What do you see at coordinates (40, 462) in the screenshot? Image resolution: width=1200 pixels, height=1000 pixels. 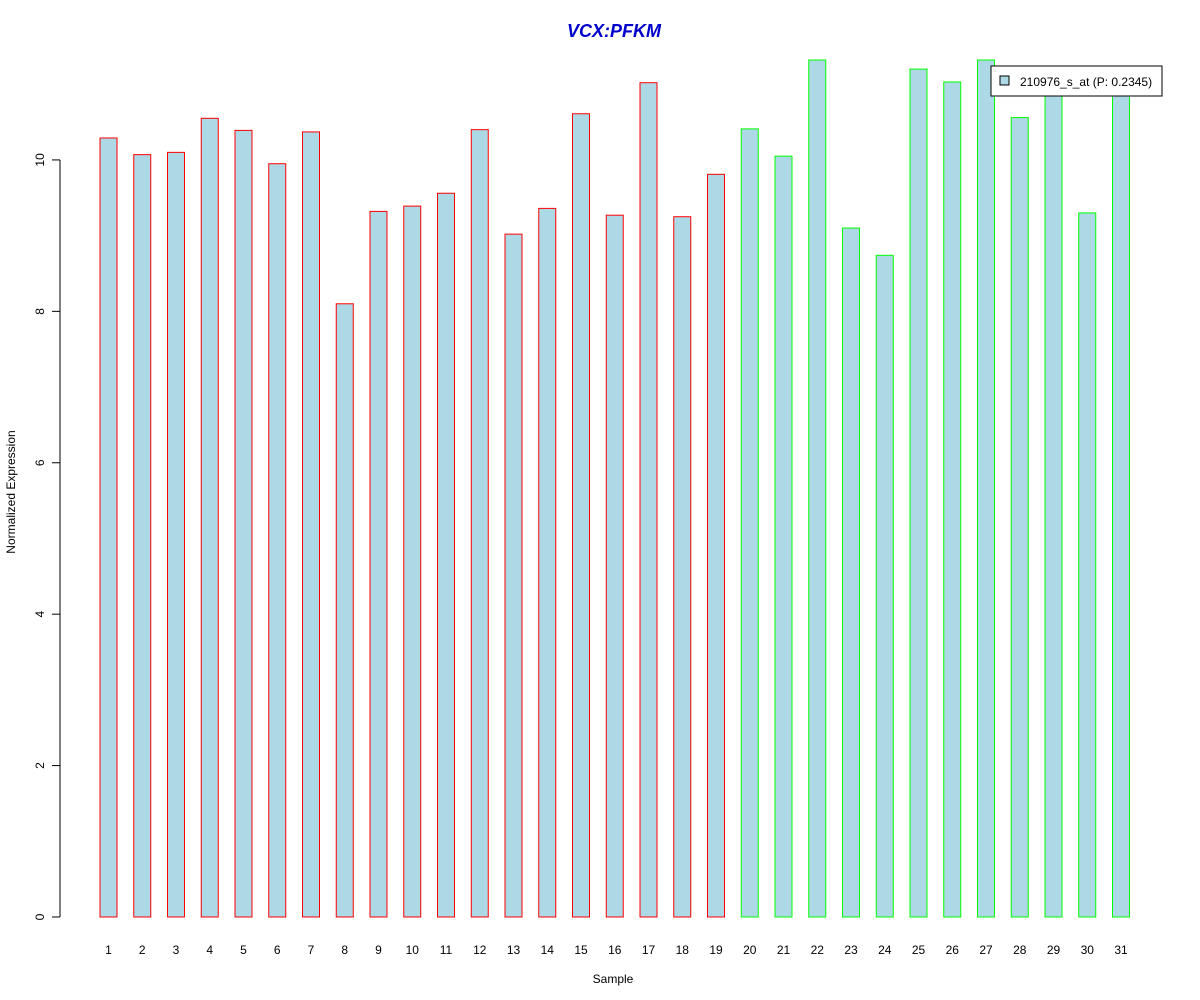 I see `y-tick-label: 6` at bounding box center [40, 462].